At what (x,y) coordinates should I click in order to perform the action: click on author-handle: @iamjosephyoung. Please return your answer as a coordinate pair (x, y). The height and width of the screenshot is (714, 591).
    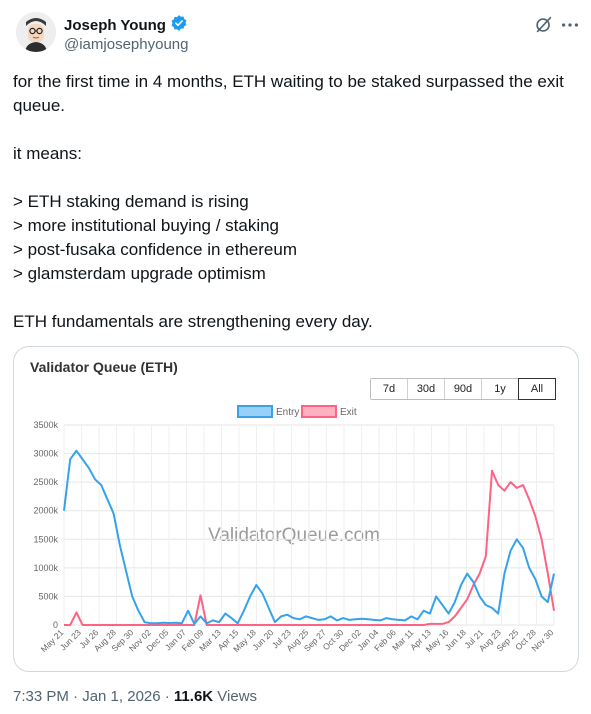
    Looking at the image, I should click on (126, 44).